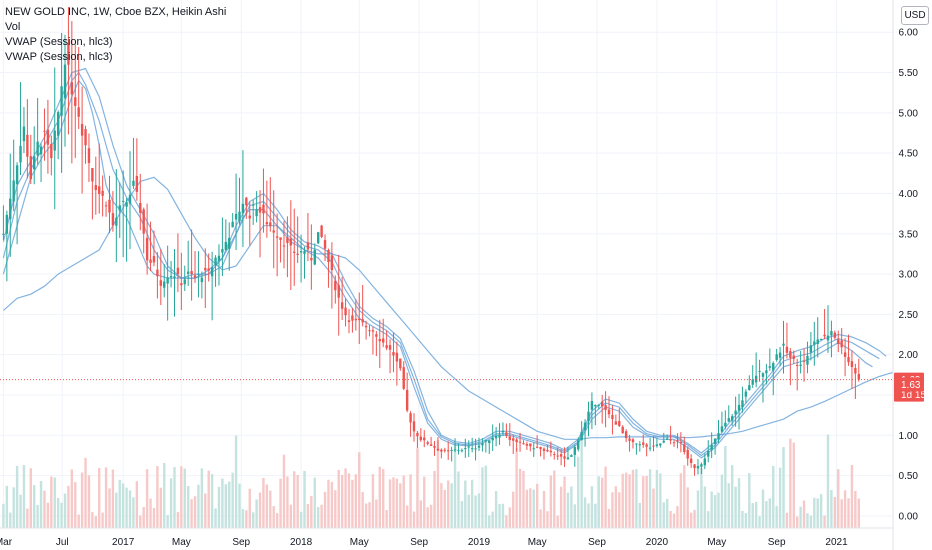  Describe the element at coordinates (59, 42) in the screenshot. I see `indicator-vwap-1: VWAP (Session, hlc3)` at that location.